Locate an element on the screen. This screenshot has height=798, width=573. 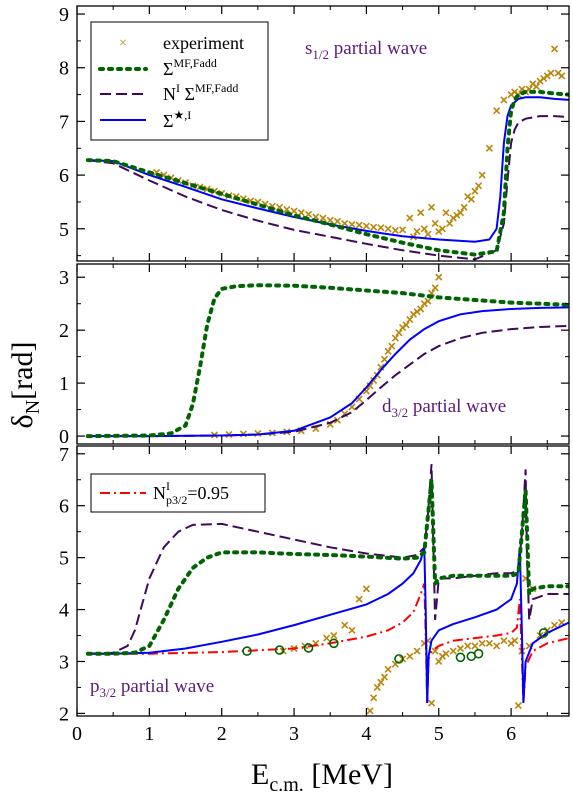
legend-ni-sigma-sup: MF,Fadd is located at coordinates (216, 88).